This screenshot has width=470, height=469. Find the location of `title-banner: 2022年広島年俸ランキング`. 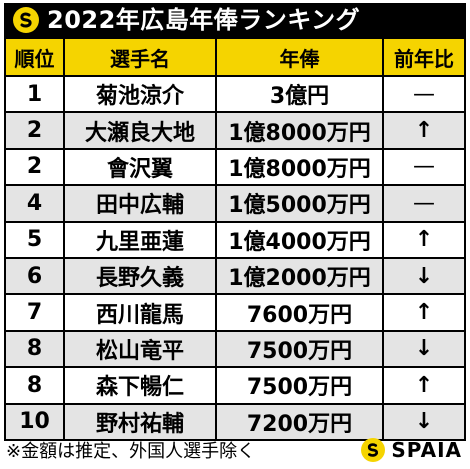

title-banner: 2022年広島年俸ランキング is located at coordinates (235, 20).